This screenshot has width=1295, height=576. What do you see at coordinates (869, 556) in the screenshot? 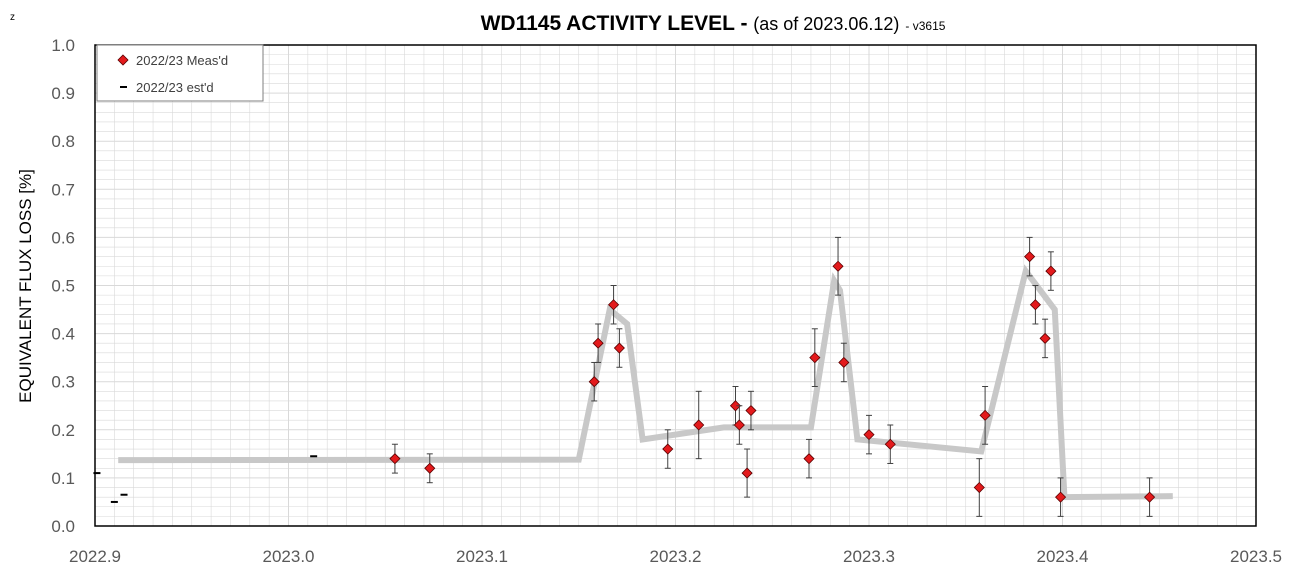
I see `x-tick-label: 2023.3` at bounding box center [869, 556].